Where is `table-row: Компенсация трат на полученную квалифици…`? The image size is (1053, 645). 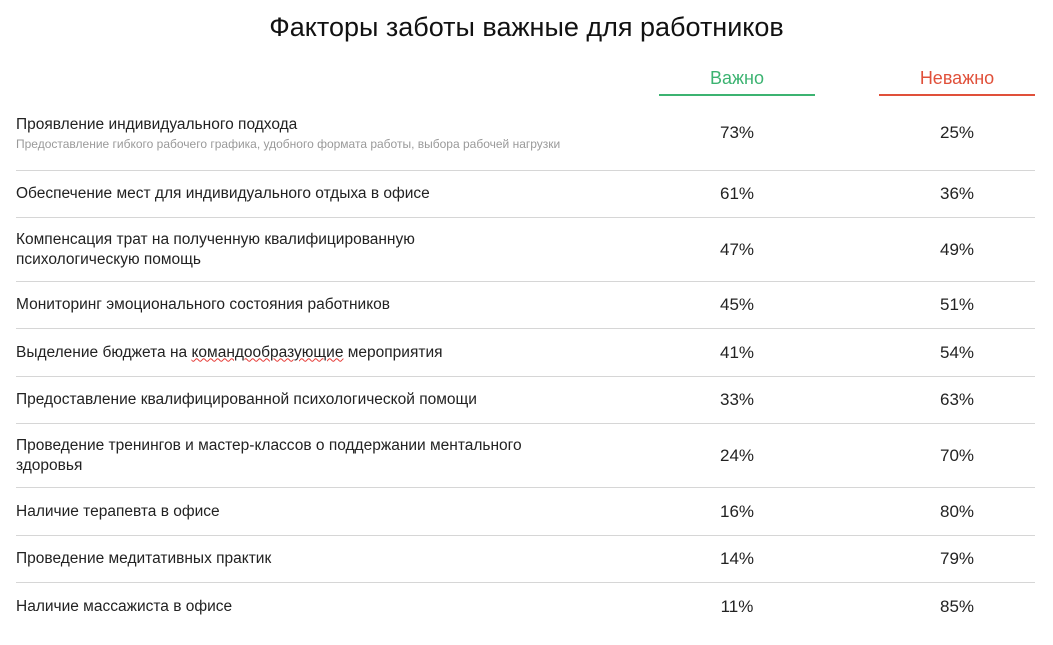
table-row: Компенсация трат на полученную квалифици… is located at coordinates (525, 250).